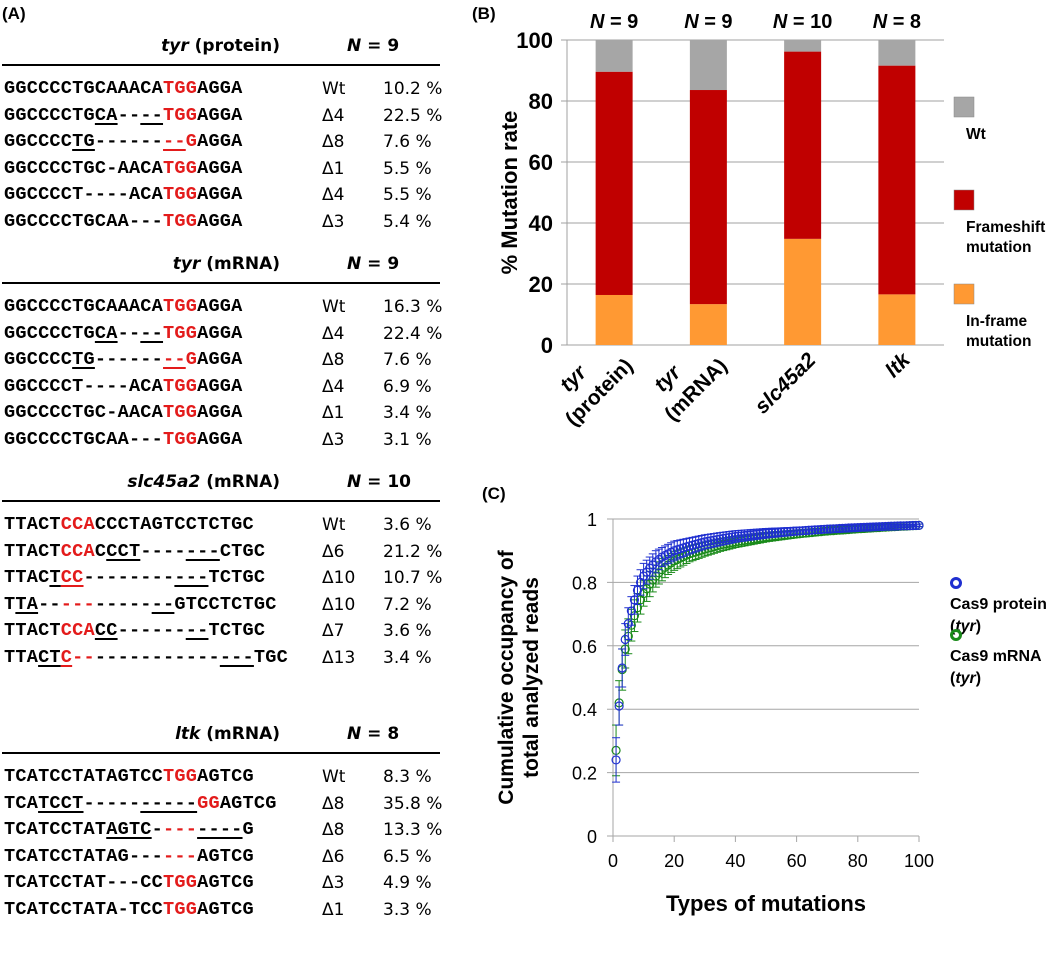 The height and width of the screenshot is (978, 1064). I want to click on alignment-row: TTACTCC-----------TCTGC Δ10 10.7 %, so click(225, 578).